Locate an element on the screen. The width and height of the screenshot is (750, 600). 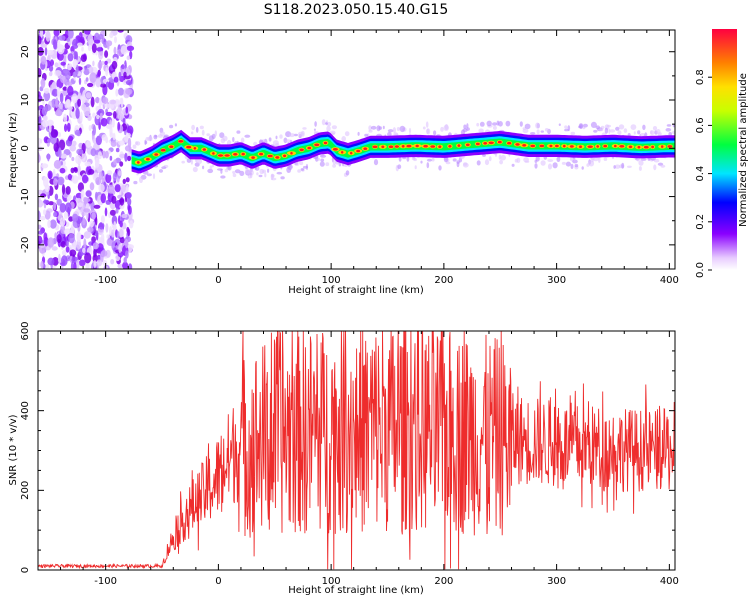
snr-xtick-label: 300 is located at coordinates (556, 581).